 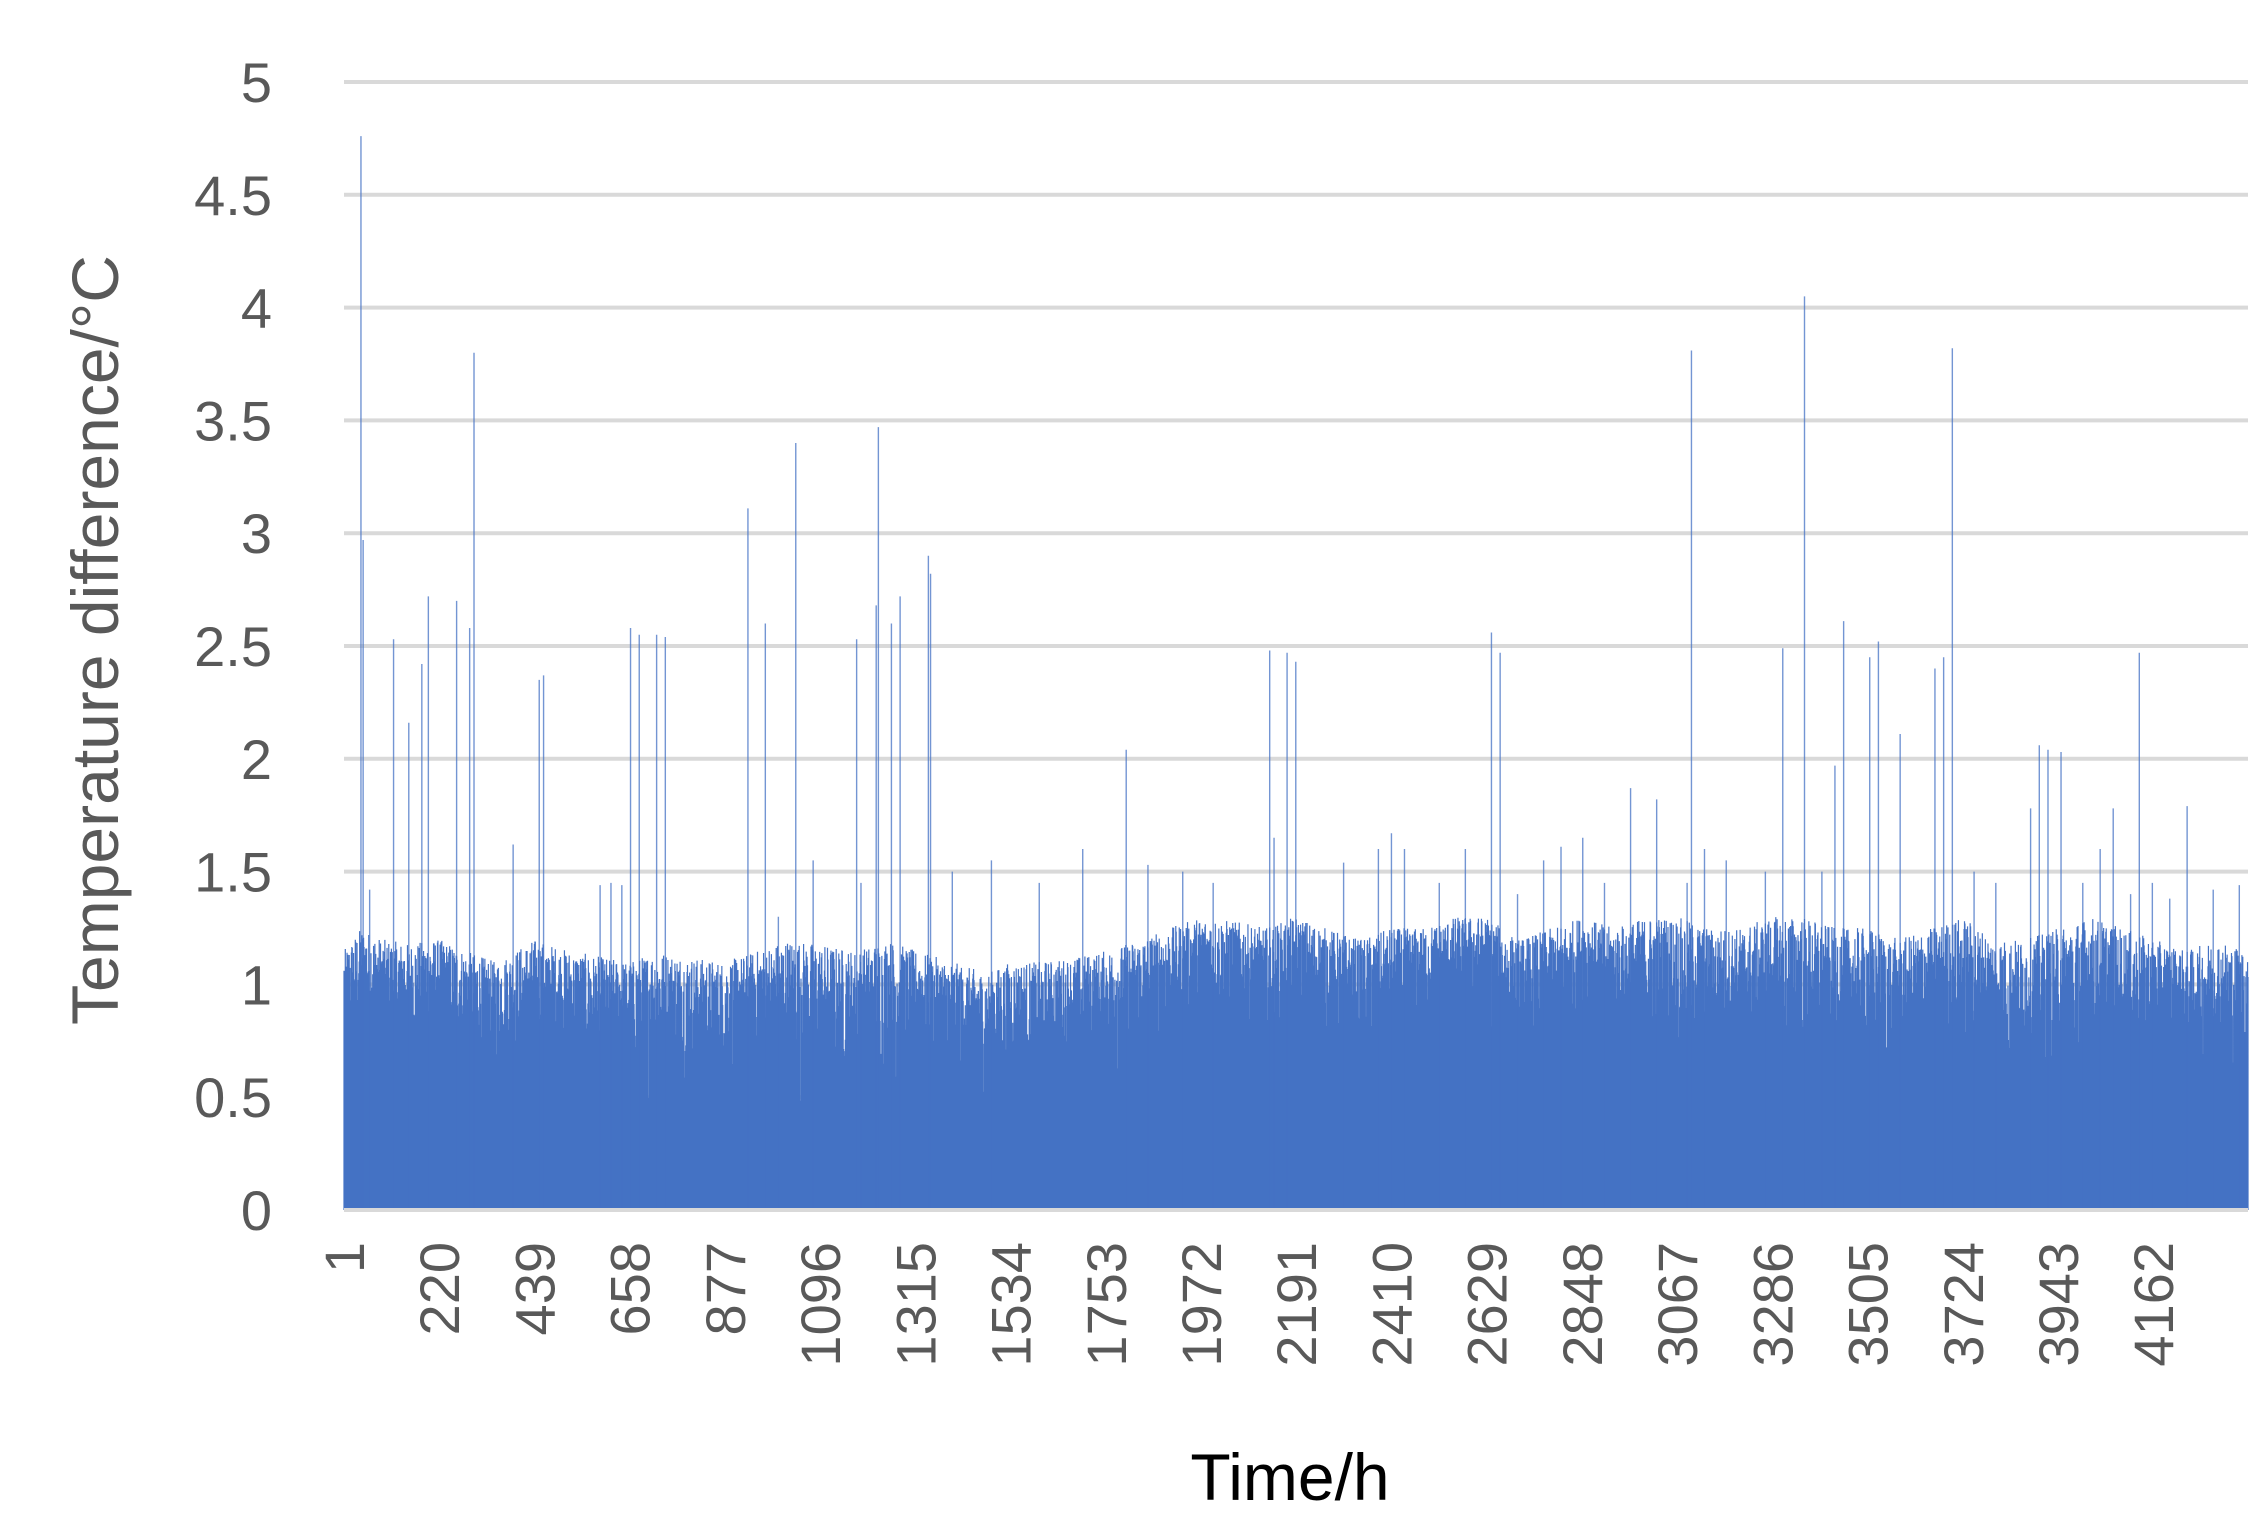 I want to click on y-axis-ticks: 0 0.5 1 1.5 2 2.5 3 3.5 4 4.5 5, so click(x=233, y=646).